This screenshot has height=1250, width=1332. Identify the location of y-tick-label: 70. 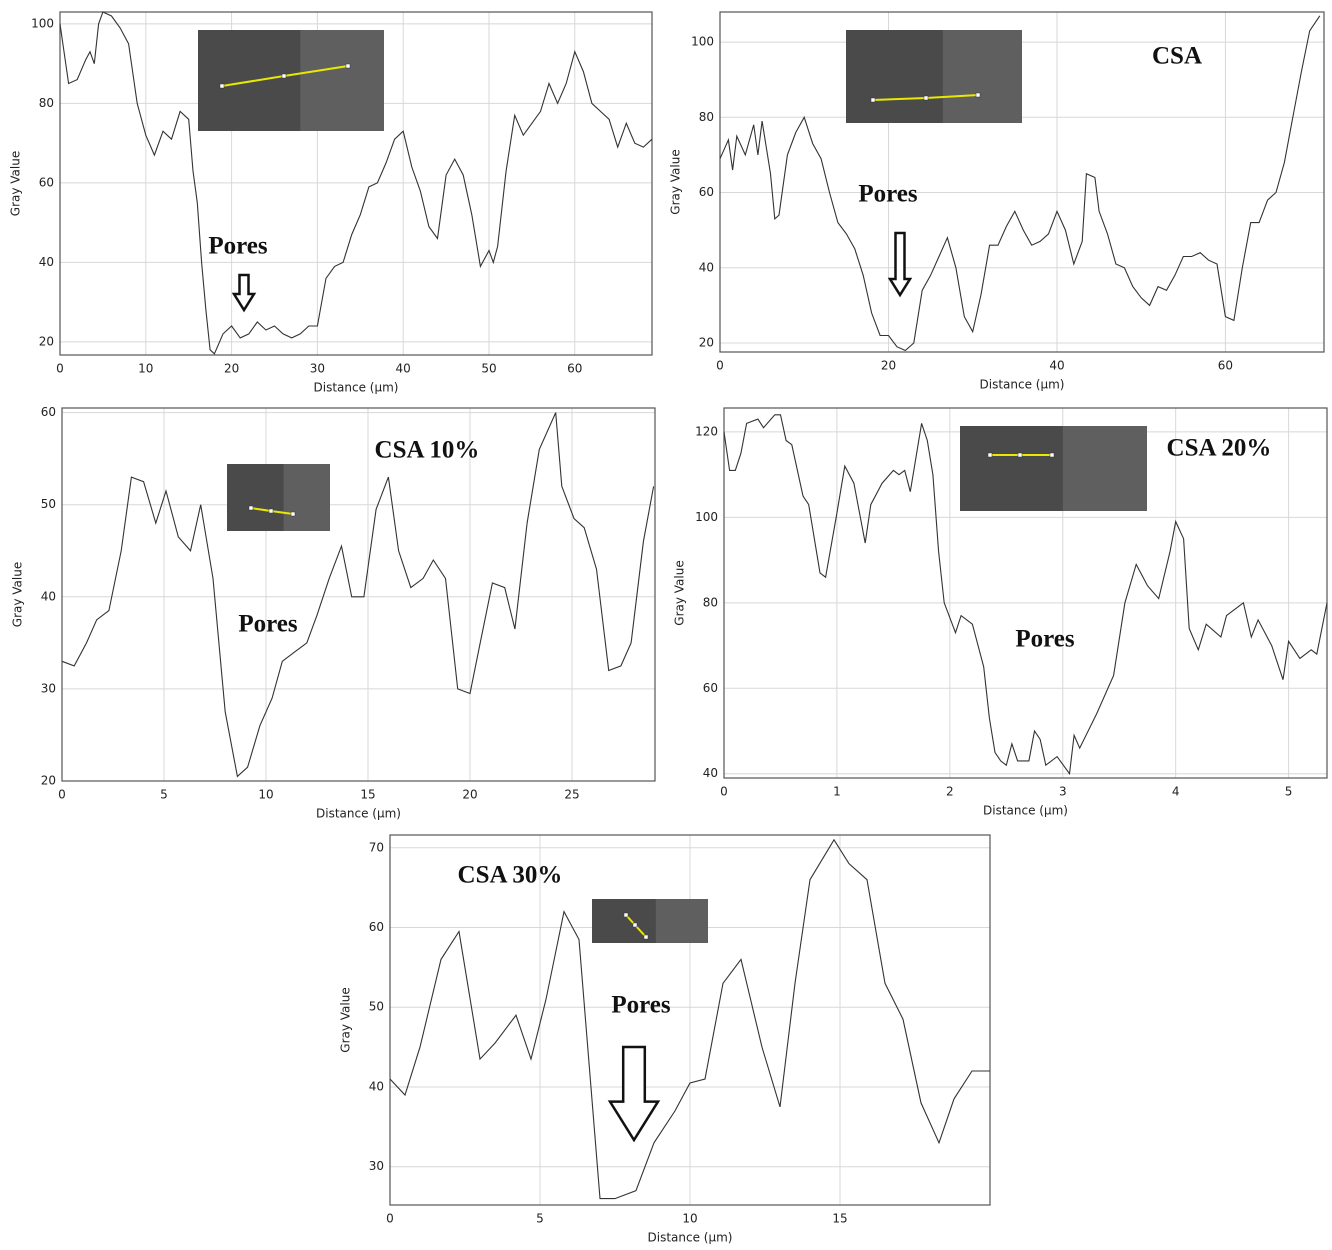
(376, 847).